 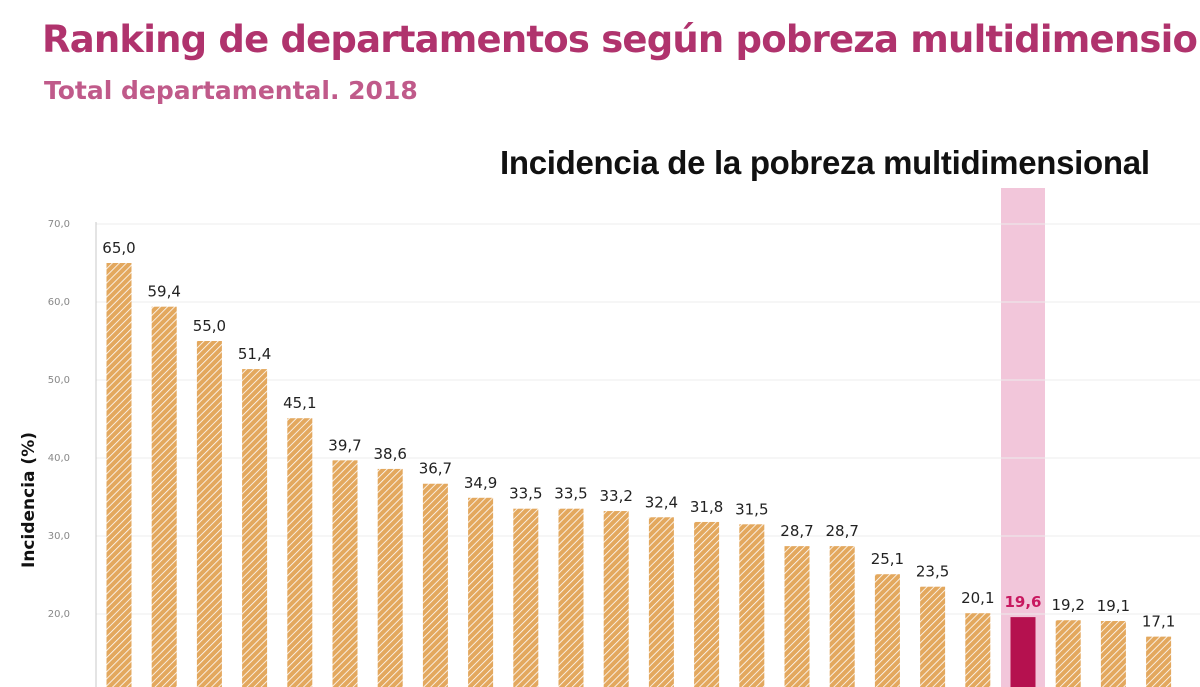 What do you see at coordinates (118, 248) in the screenshot?
I see `bar-value-label: 65,0` at bounding box center [118, 248].